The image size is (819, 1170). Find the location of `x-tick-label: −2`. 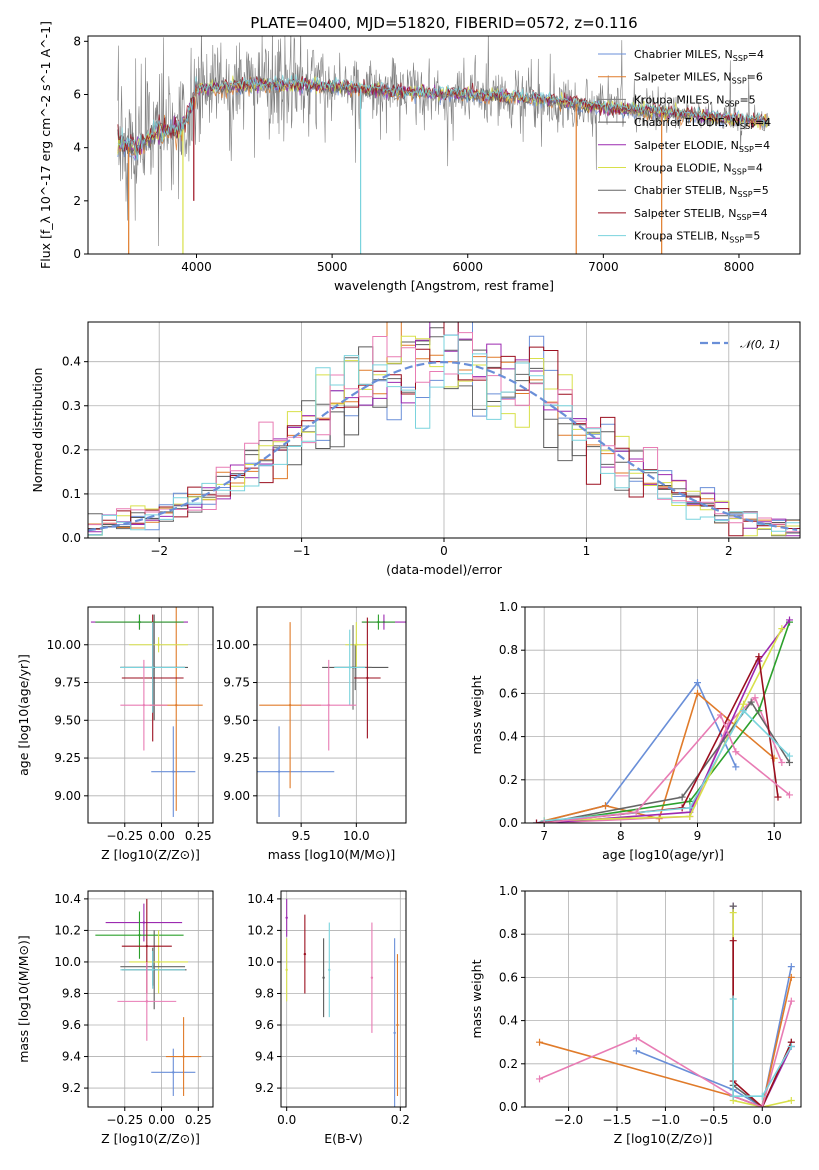

x-tick-label: −2 is located at coordinates (159, 551).